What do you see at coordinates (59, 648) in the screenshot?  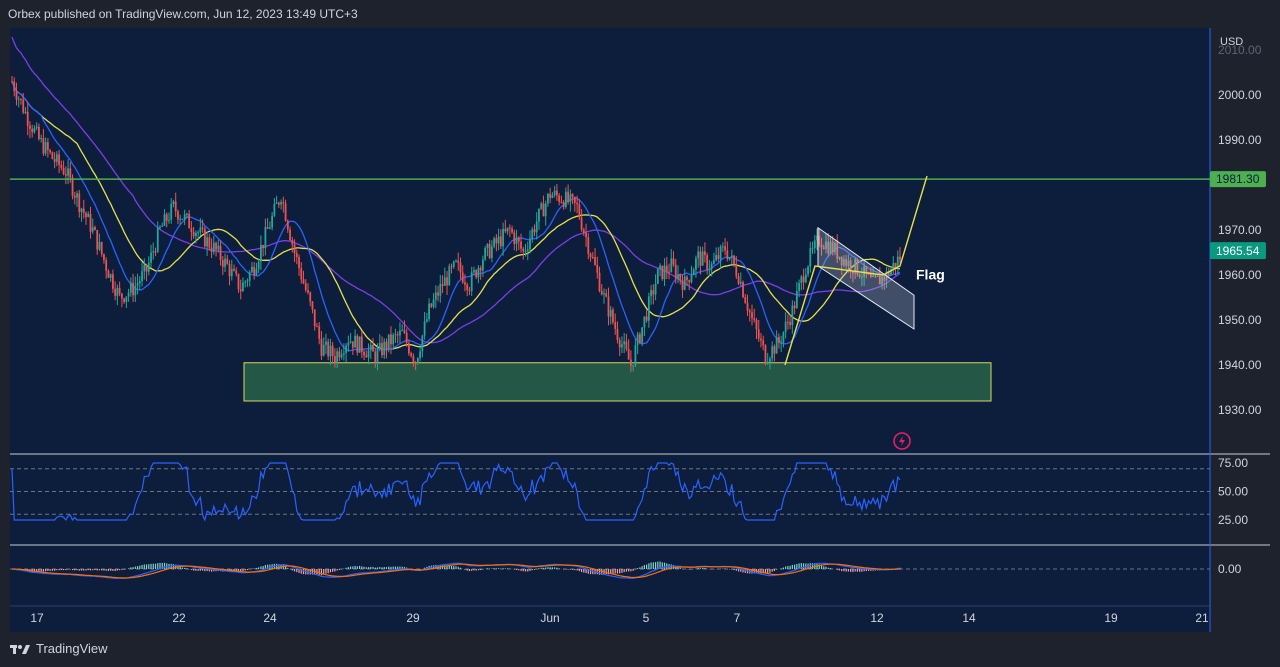 I see `tradingview-footer: TradingView` at bounding box center [59, 648].